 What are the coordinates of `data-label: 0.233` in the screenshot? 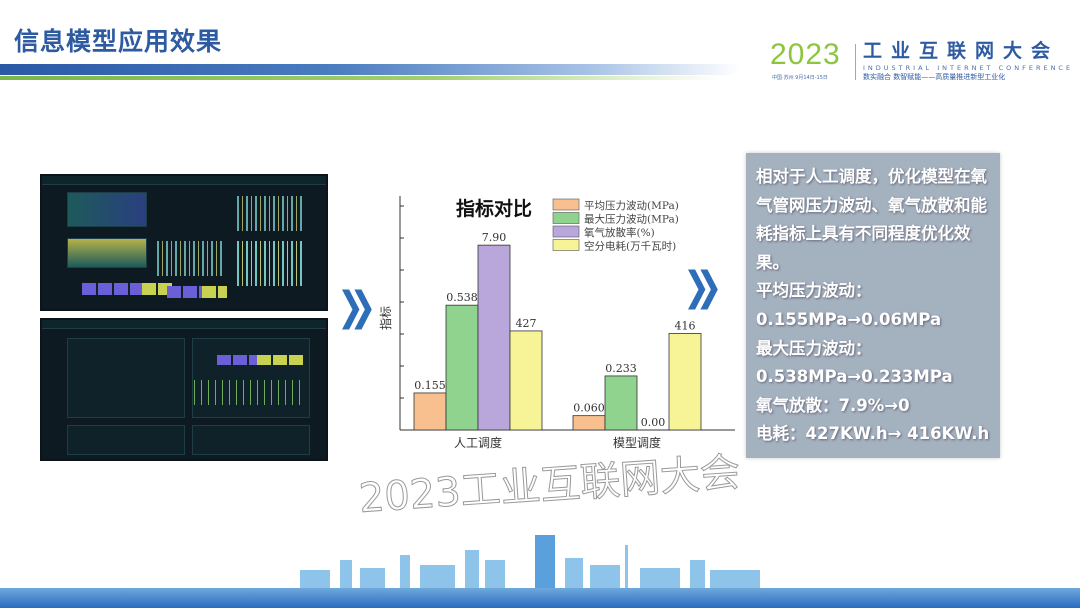 It's located at (621, 368).